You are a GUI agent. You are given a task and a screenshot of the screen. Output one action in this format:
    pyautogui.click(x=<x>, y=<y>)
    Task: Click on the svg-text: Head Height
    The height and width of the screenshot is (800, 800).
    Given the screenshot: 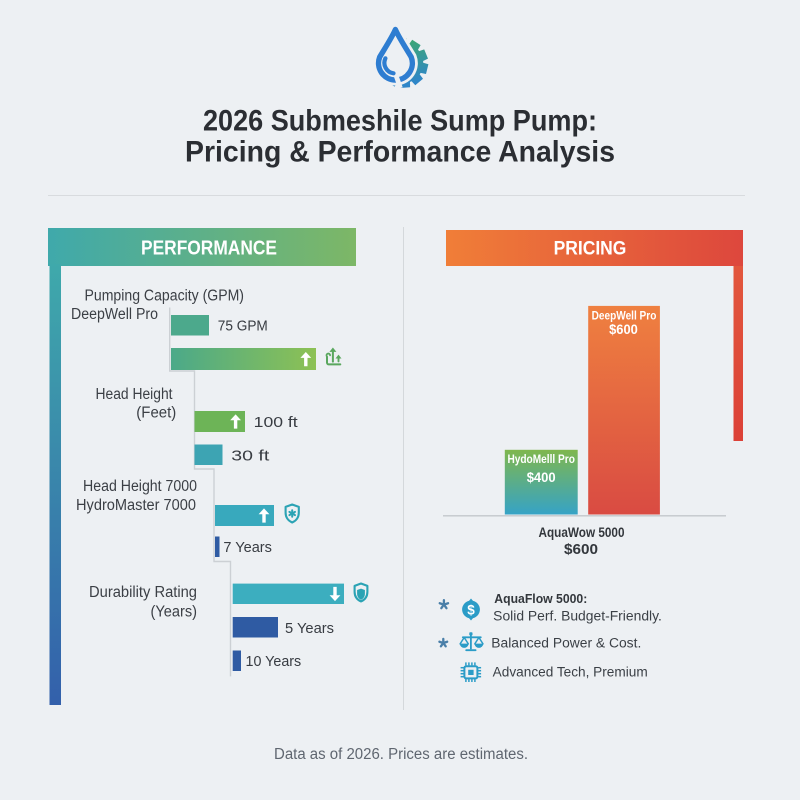 What is the action you would take?
    pyautogui.click(x=135, y=394)
    